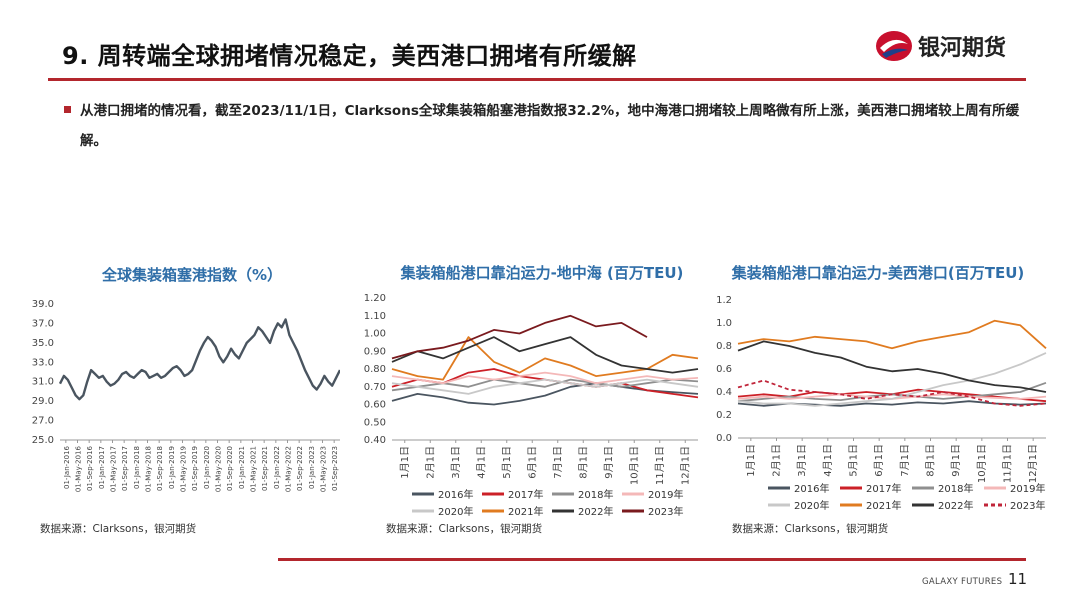 The height and width of the screenshot is (608, 1080). Describe the element at coordinates (43, 343) in the screenshot. I see `y-tick-label: 35.0` at that location.